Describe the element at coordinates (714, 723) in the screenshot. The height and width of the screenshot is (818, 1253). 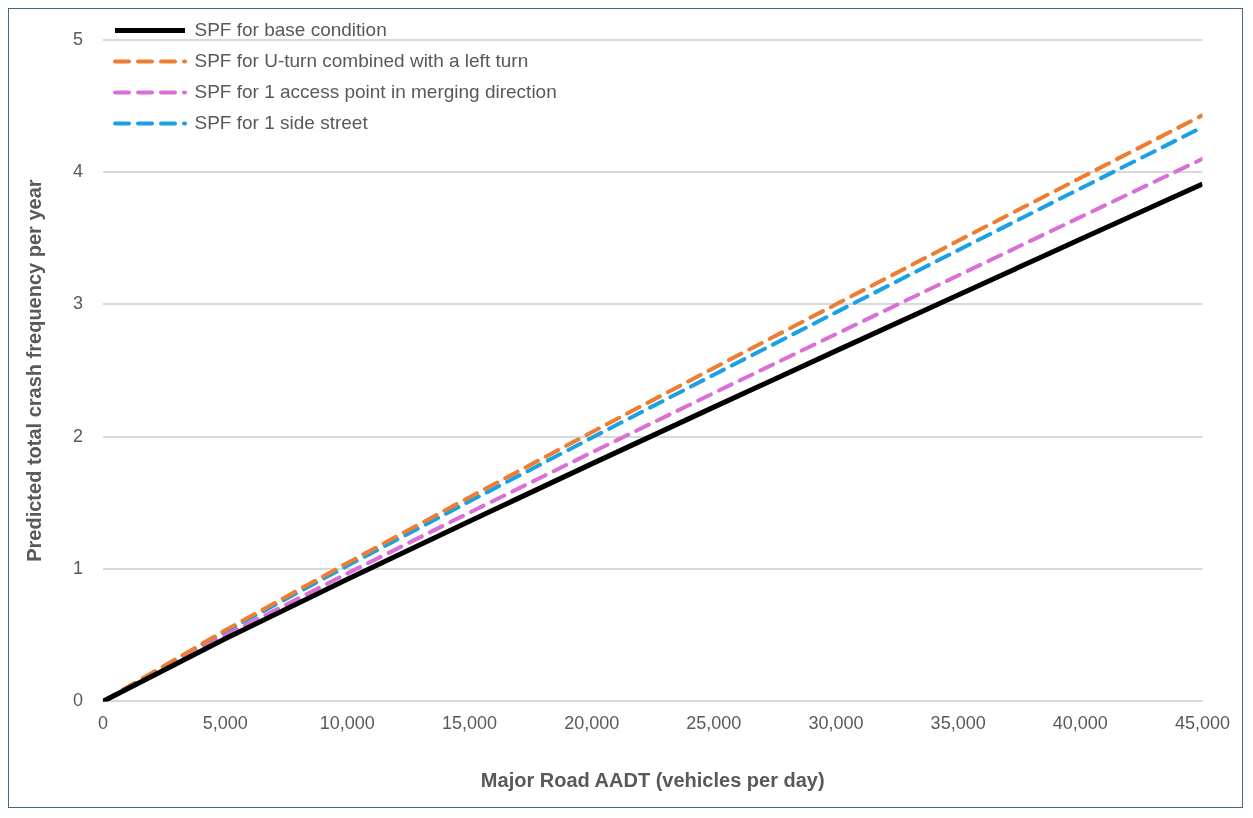
I see `x-tick-label: 25,000` at that location.